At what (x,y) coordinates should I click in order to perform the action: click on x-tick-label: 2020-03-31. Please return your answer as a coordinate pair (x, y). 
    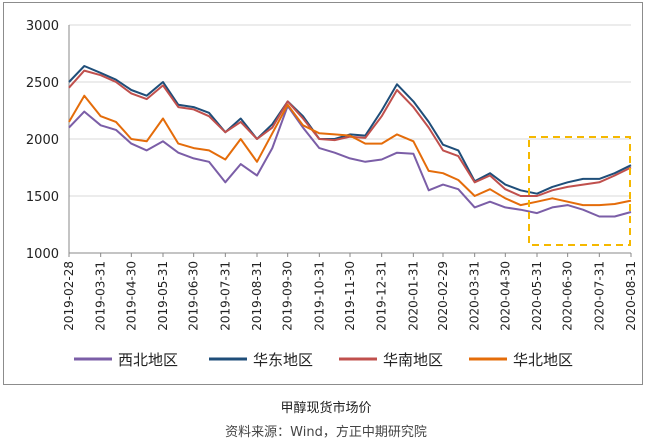
    Looking at the image, I should click on (475, 296).